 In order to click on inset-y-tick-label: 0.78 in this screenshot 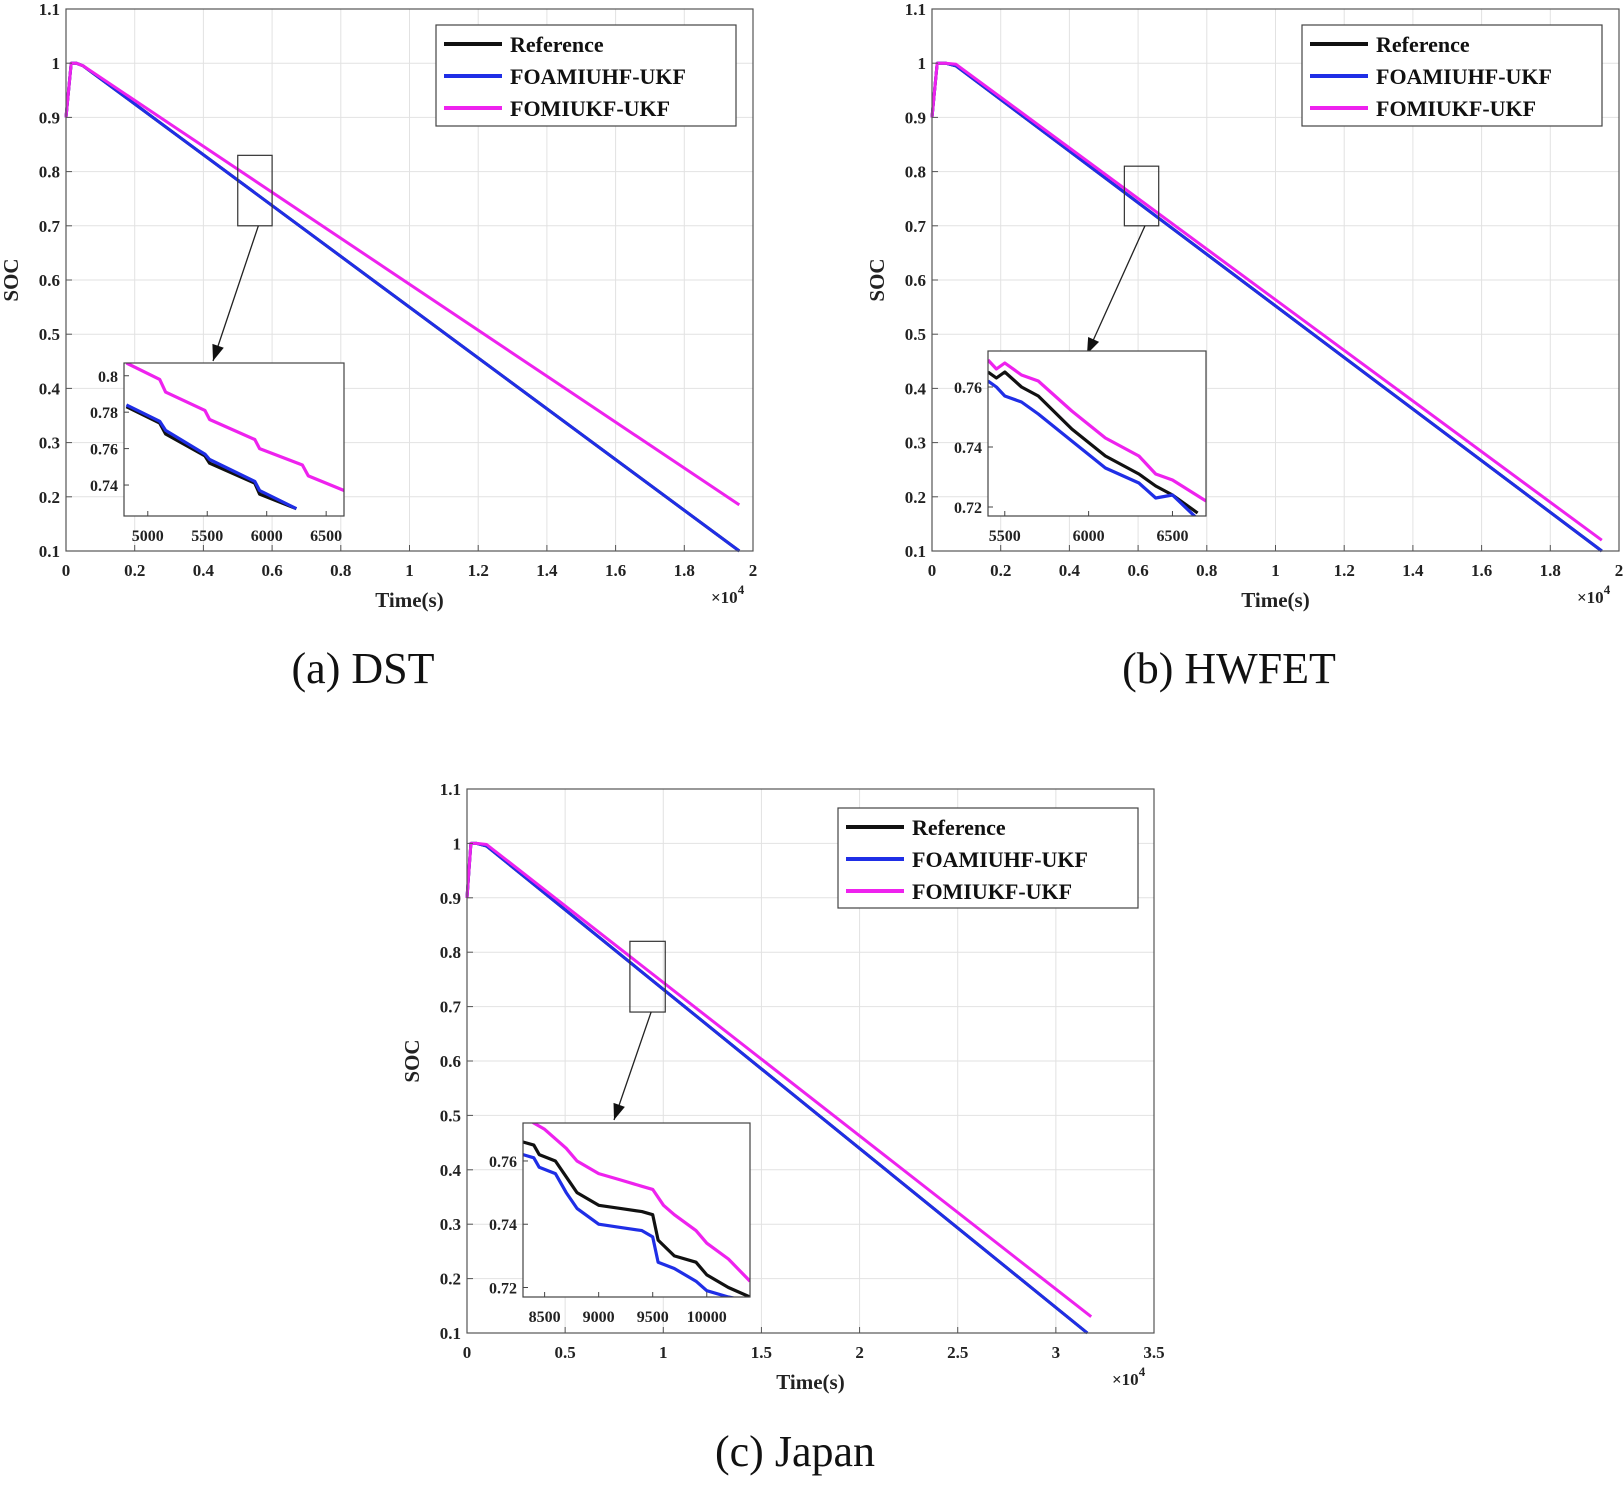, I will do `click(104, 413)`.